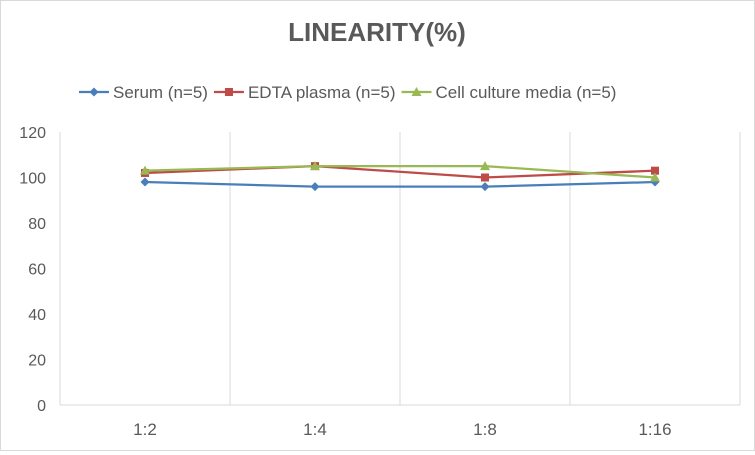 The height and width of the screenshot is (455, 755). What do you see at coordinates (160, 92) in the screenshot?
I see `legend-label: Serum (n=5)` at bounding box center [160, 92].